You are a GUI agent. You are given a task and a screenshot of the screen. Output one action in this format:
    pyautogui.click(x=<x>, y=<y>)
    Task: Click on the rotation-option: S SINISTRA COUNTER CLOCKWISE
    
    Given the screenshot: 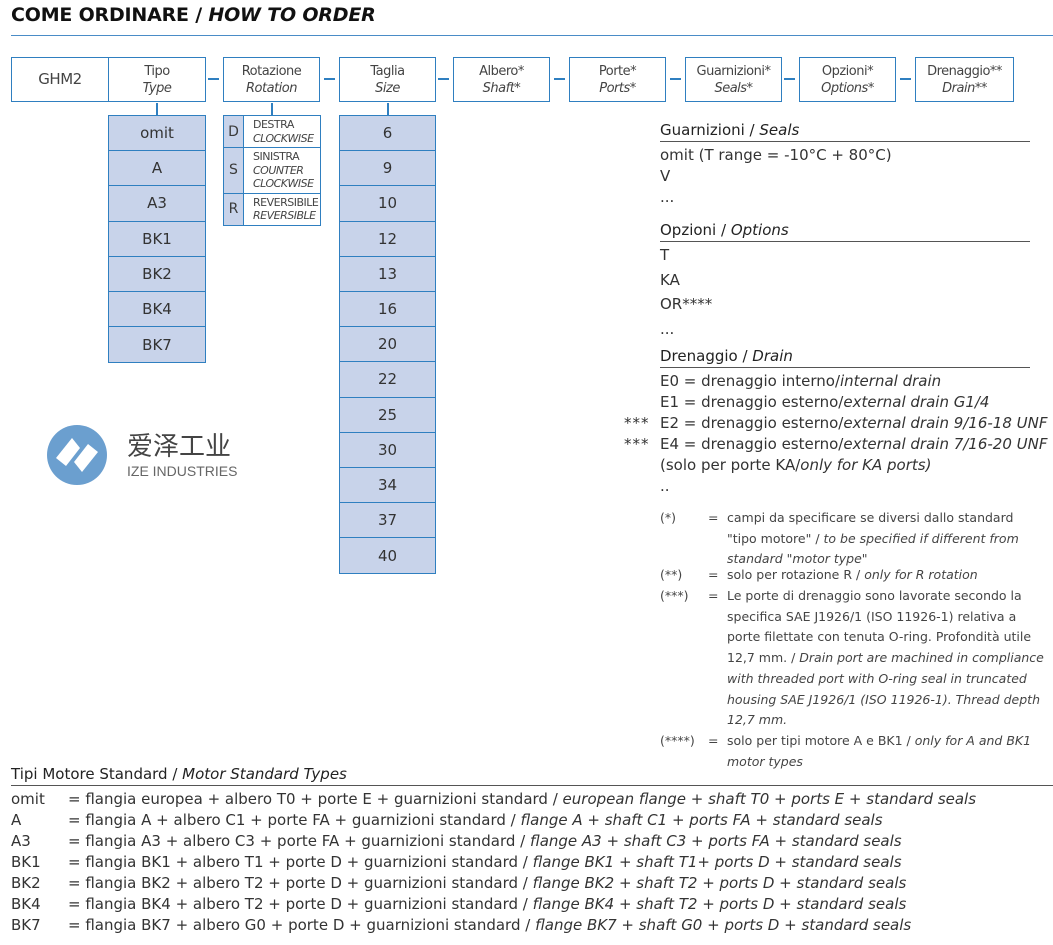 What is the action you would take?
    pyautogui.click(x=272, y=171)
    